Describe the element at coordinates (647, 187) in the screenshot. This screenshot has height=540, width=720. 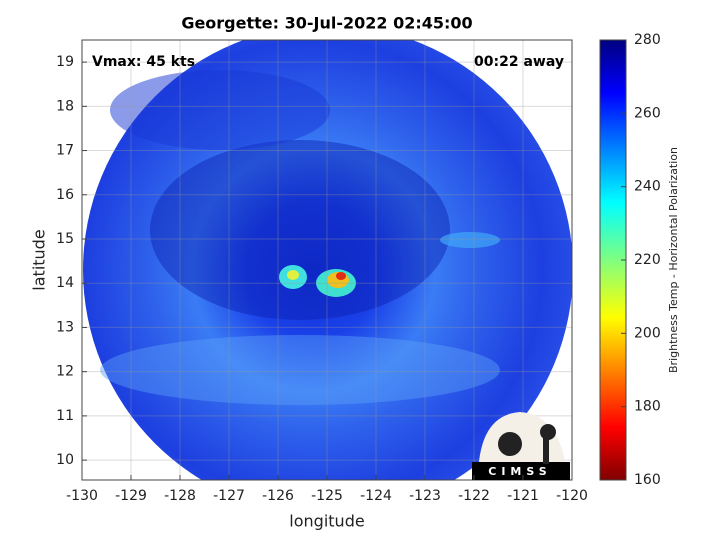
I see `colorbar-tick-label: 240` at that location.